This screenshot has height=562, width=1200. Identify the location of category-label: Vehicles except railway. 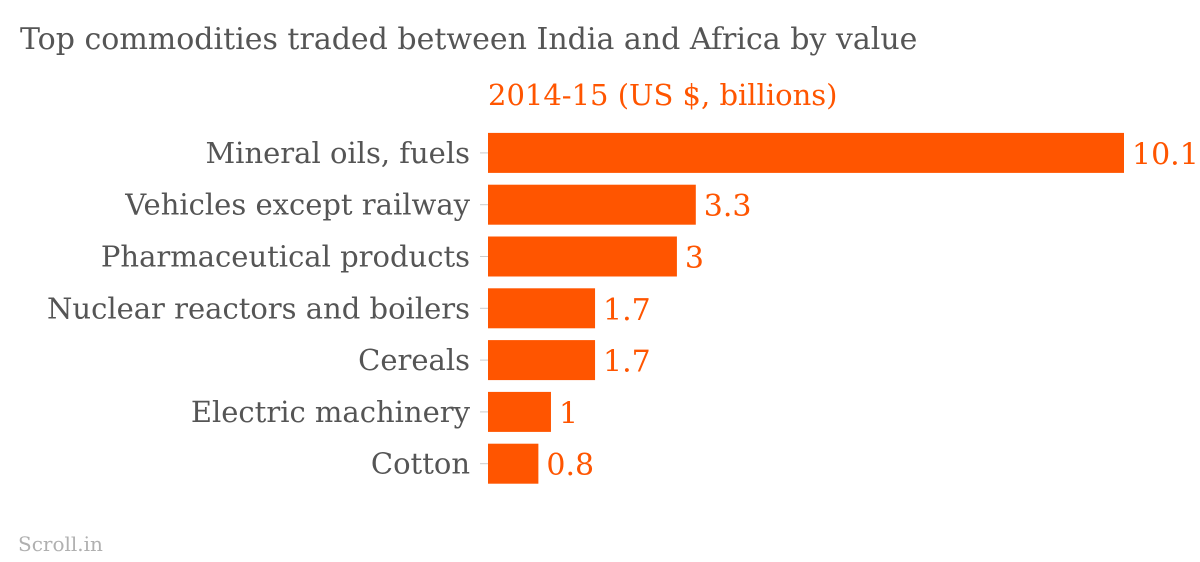
(297, 205).